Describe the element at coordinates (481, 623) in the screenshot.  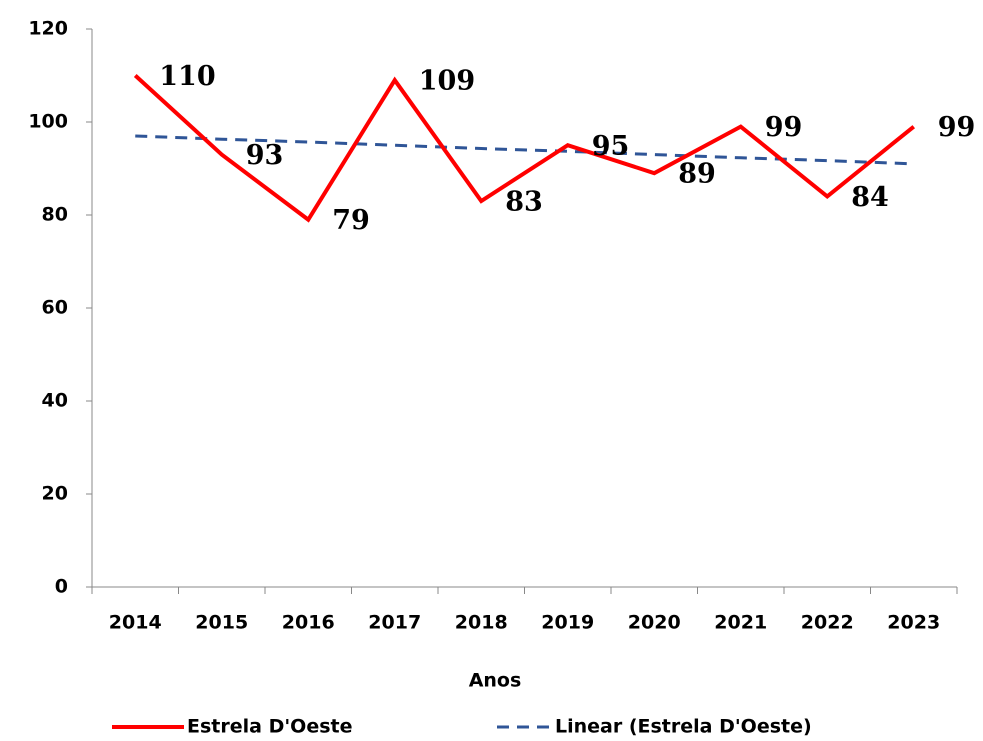
I see `x-tick-label: 2018` at that location.